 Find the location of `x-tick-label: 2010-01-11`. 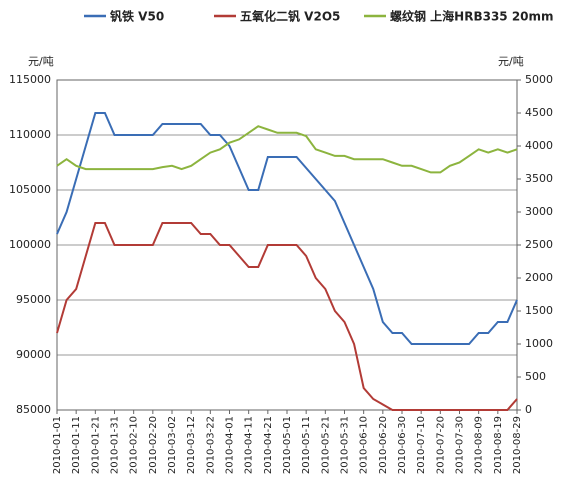

x-tick-label: 2010-01-11 is located at coordinates (76, 445).